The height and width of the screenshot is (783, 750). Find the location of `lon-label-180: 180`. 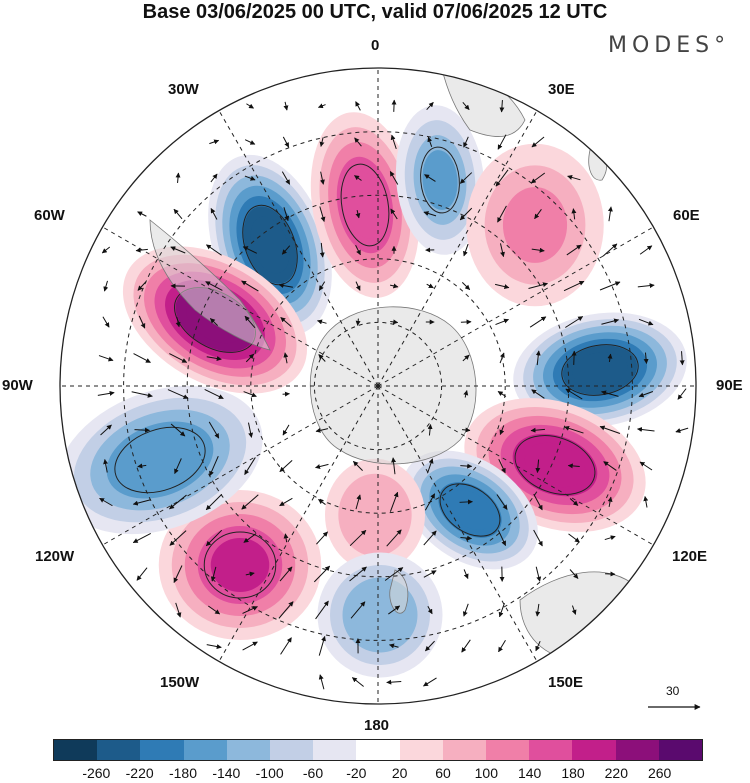

lon-label-180: 180 is located at coordinates (377, 725).